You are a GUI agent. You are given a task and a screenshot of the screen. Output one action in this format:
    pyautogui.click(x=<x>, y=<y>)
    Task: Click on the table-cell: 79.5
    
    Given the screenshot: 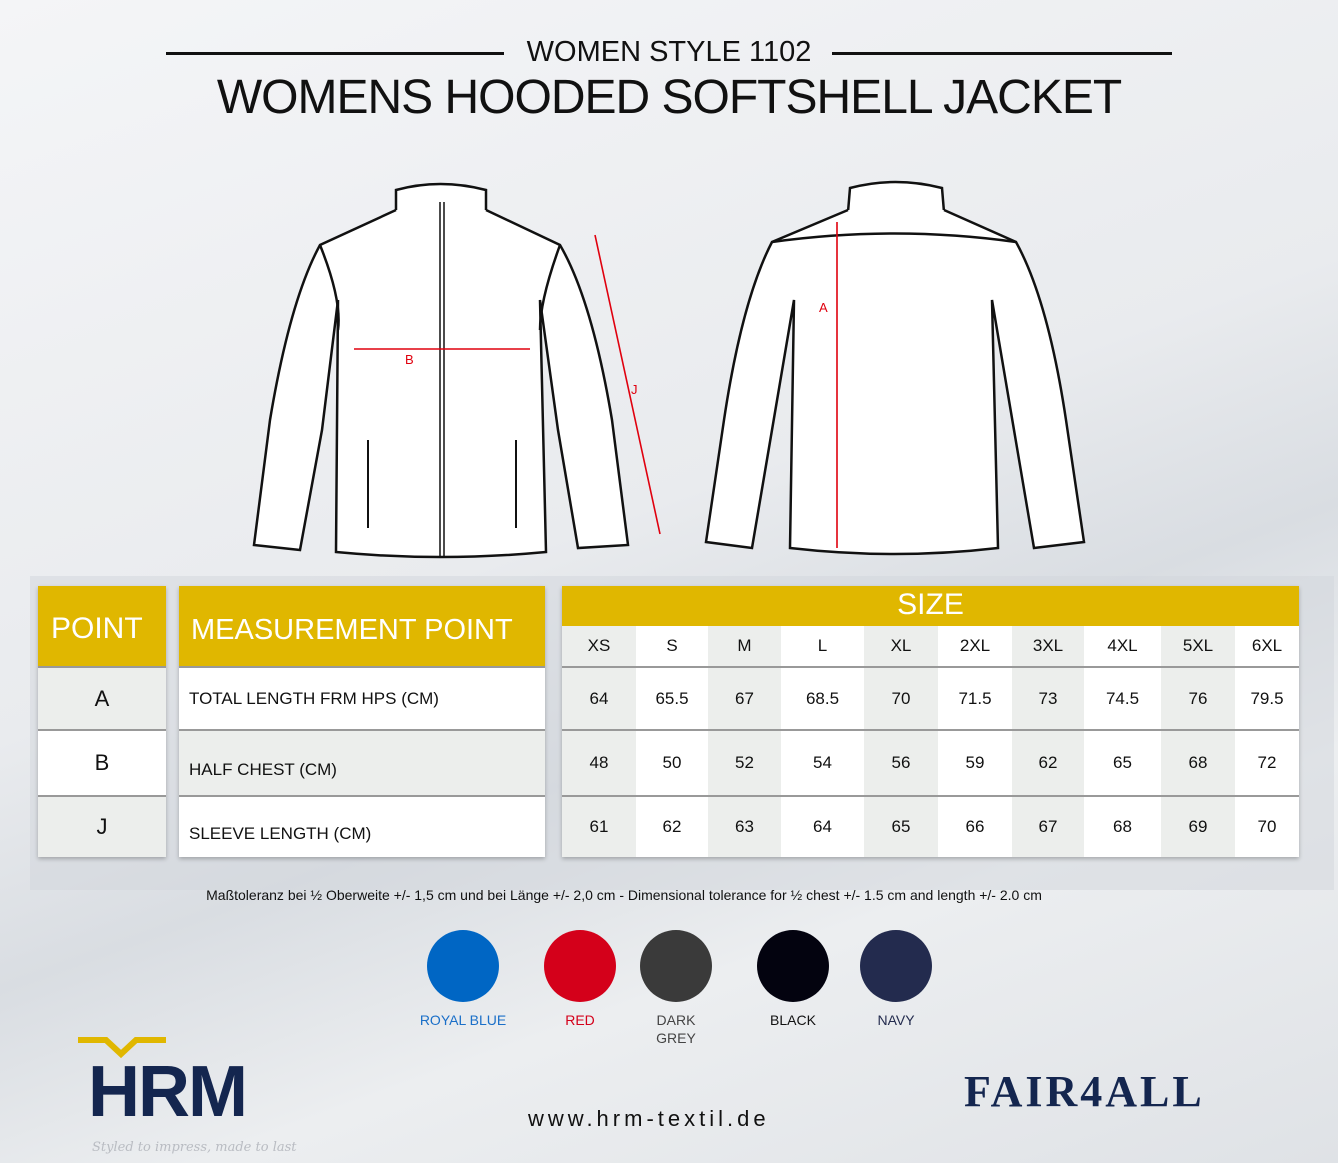 What is the action you would take?
    pyautogui.click(x=1267, y=698)
    